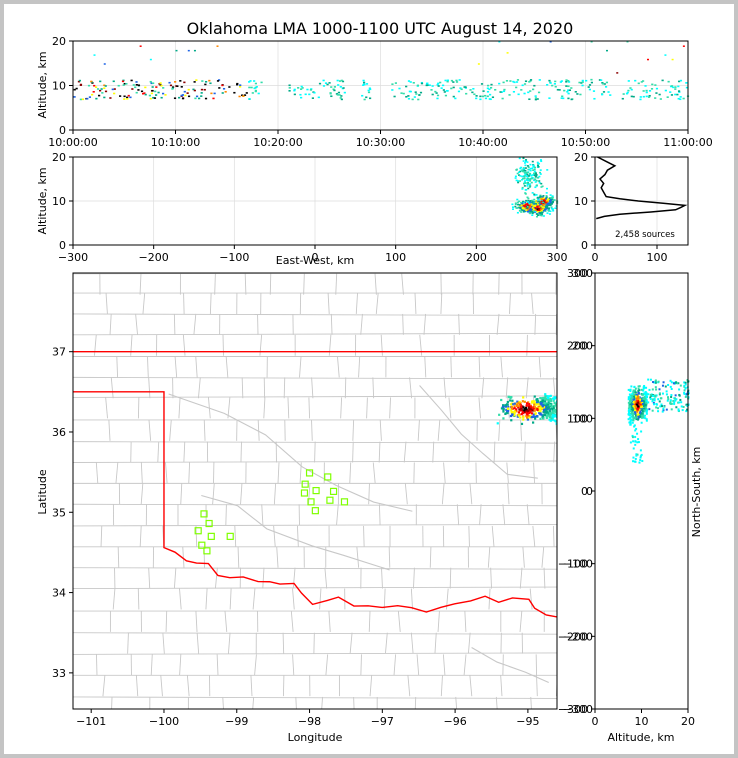 Image resolution: width=738 pixels, height=758 pixels. Describe the element at coordinates (62, 245) in the screenshot. I see `y-tick-label: 0` at that location.